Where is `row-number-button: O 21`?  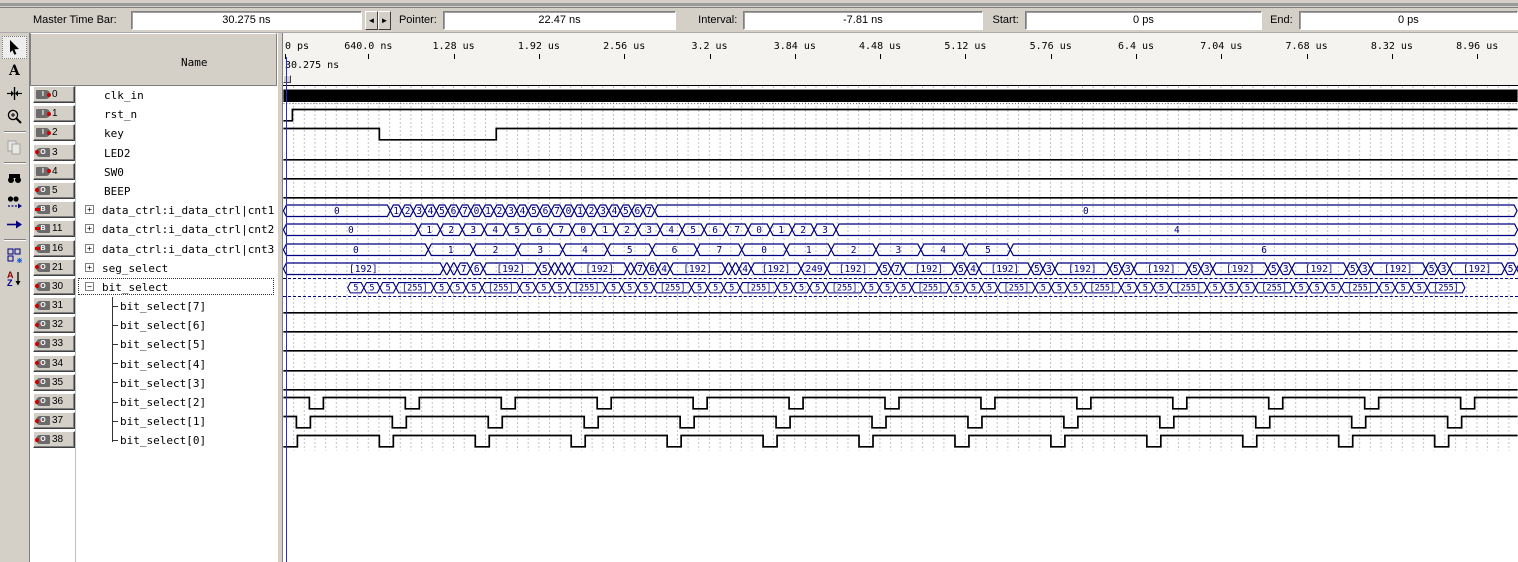 row-number-button: O 21 is located at coordinates (54, 267).